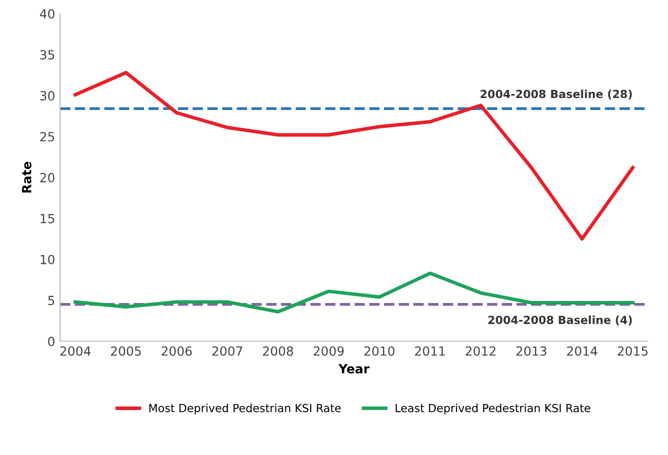  Describe the element at coordinates (177, 351) in the screenshot. I see `x-tick-label: 2006` at that location.